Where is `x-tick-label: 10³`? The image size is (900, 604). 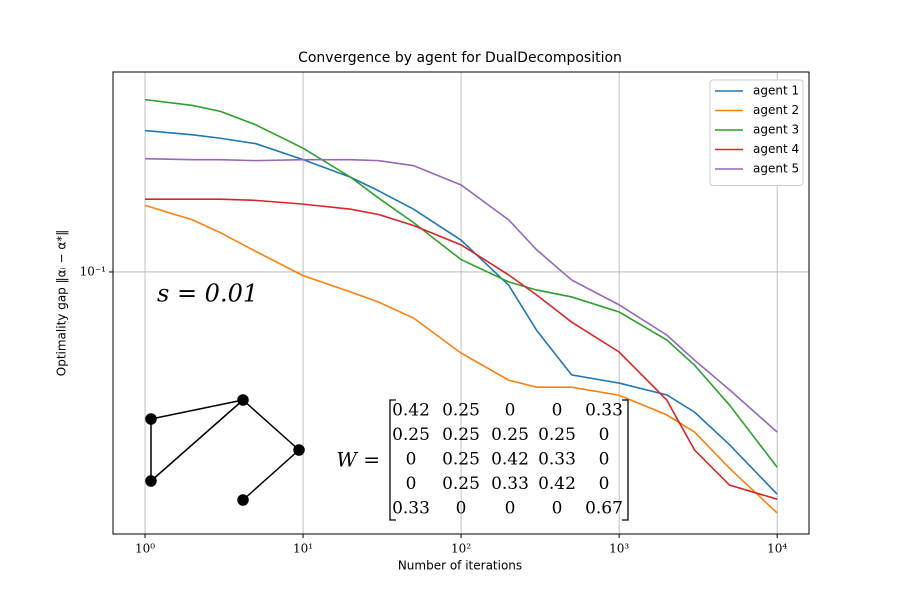 x-tick-label: 10³ is located at coordinates (619, 549).